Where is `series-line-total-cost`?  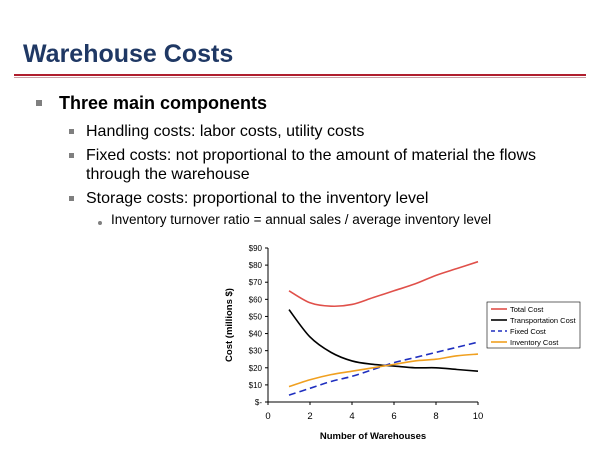 series-line-total-cost is located at coordinates (383, 284).